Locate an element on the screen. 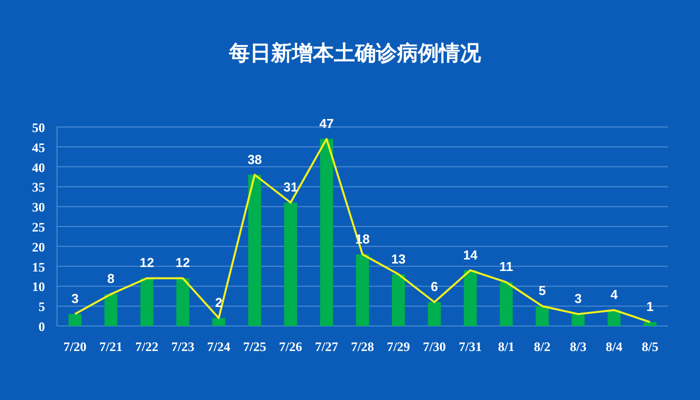 The image size is (700, 400). x-tick-label: 8/2 is located at coordinates (542, 346).